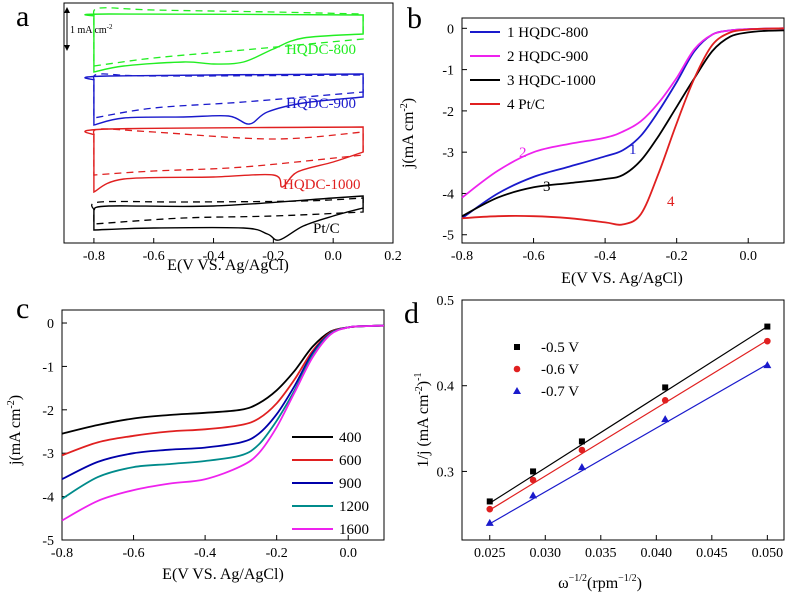 The image size is (787, 596). I want to click on panel-b-legend-label-0: 1 HQDC-800, so click(547, 33).